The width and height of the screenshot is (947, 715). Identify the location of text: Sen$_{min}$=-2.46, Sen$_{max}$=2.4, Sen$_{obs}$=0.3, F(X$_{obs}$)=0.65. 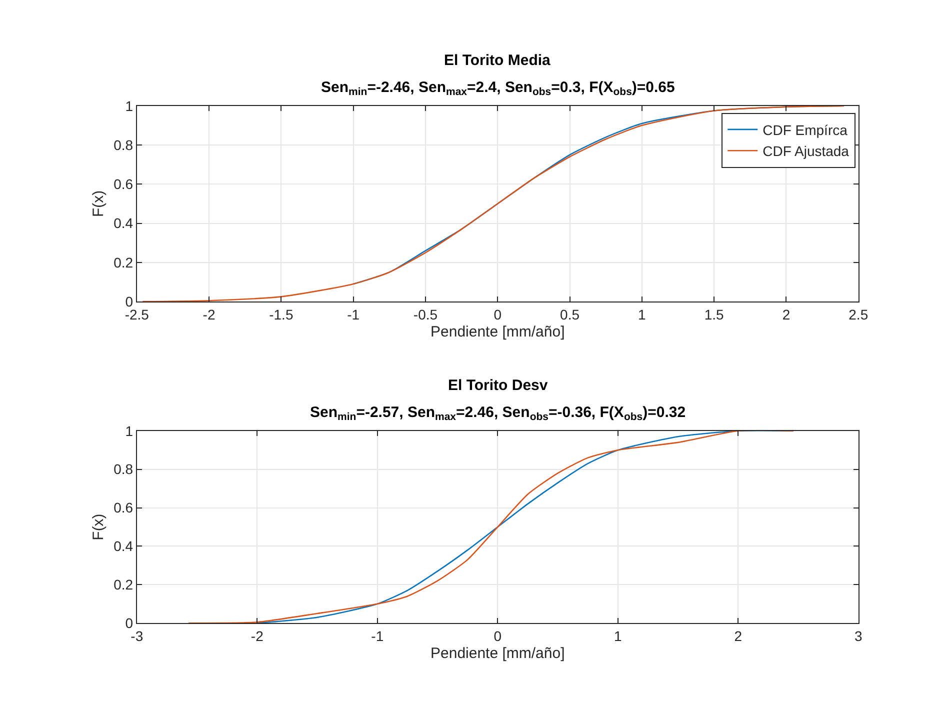
(498, 88).